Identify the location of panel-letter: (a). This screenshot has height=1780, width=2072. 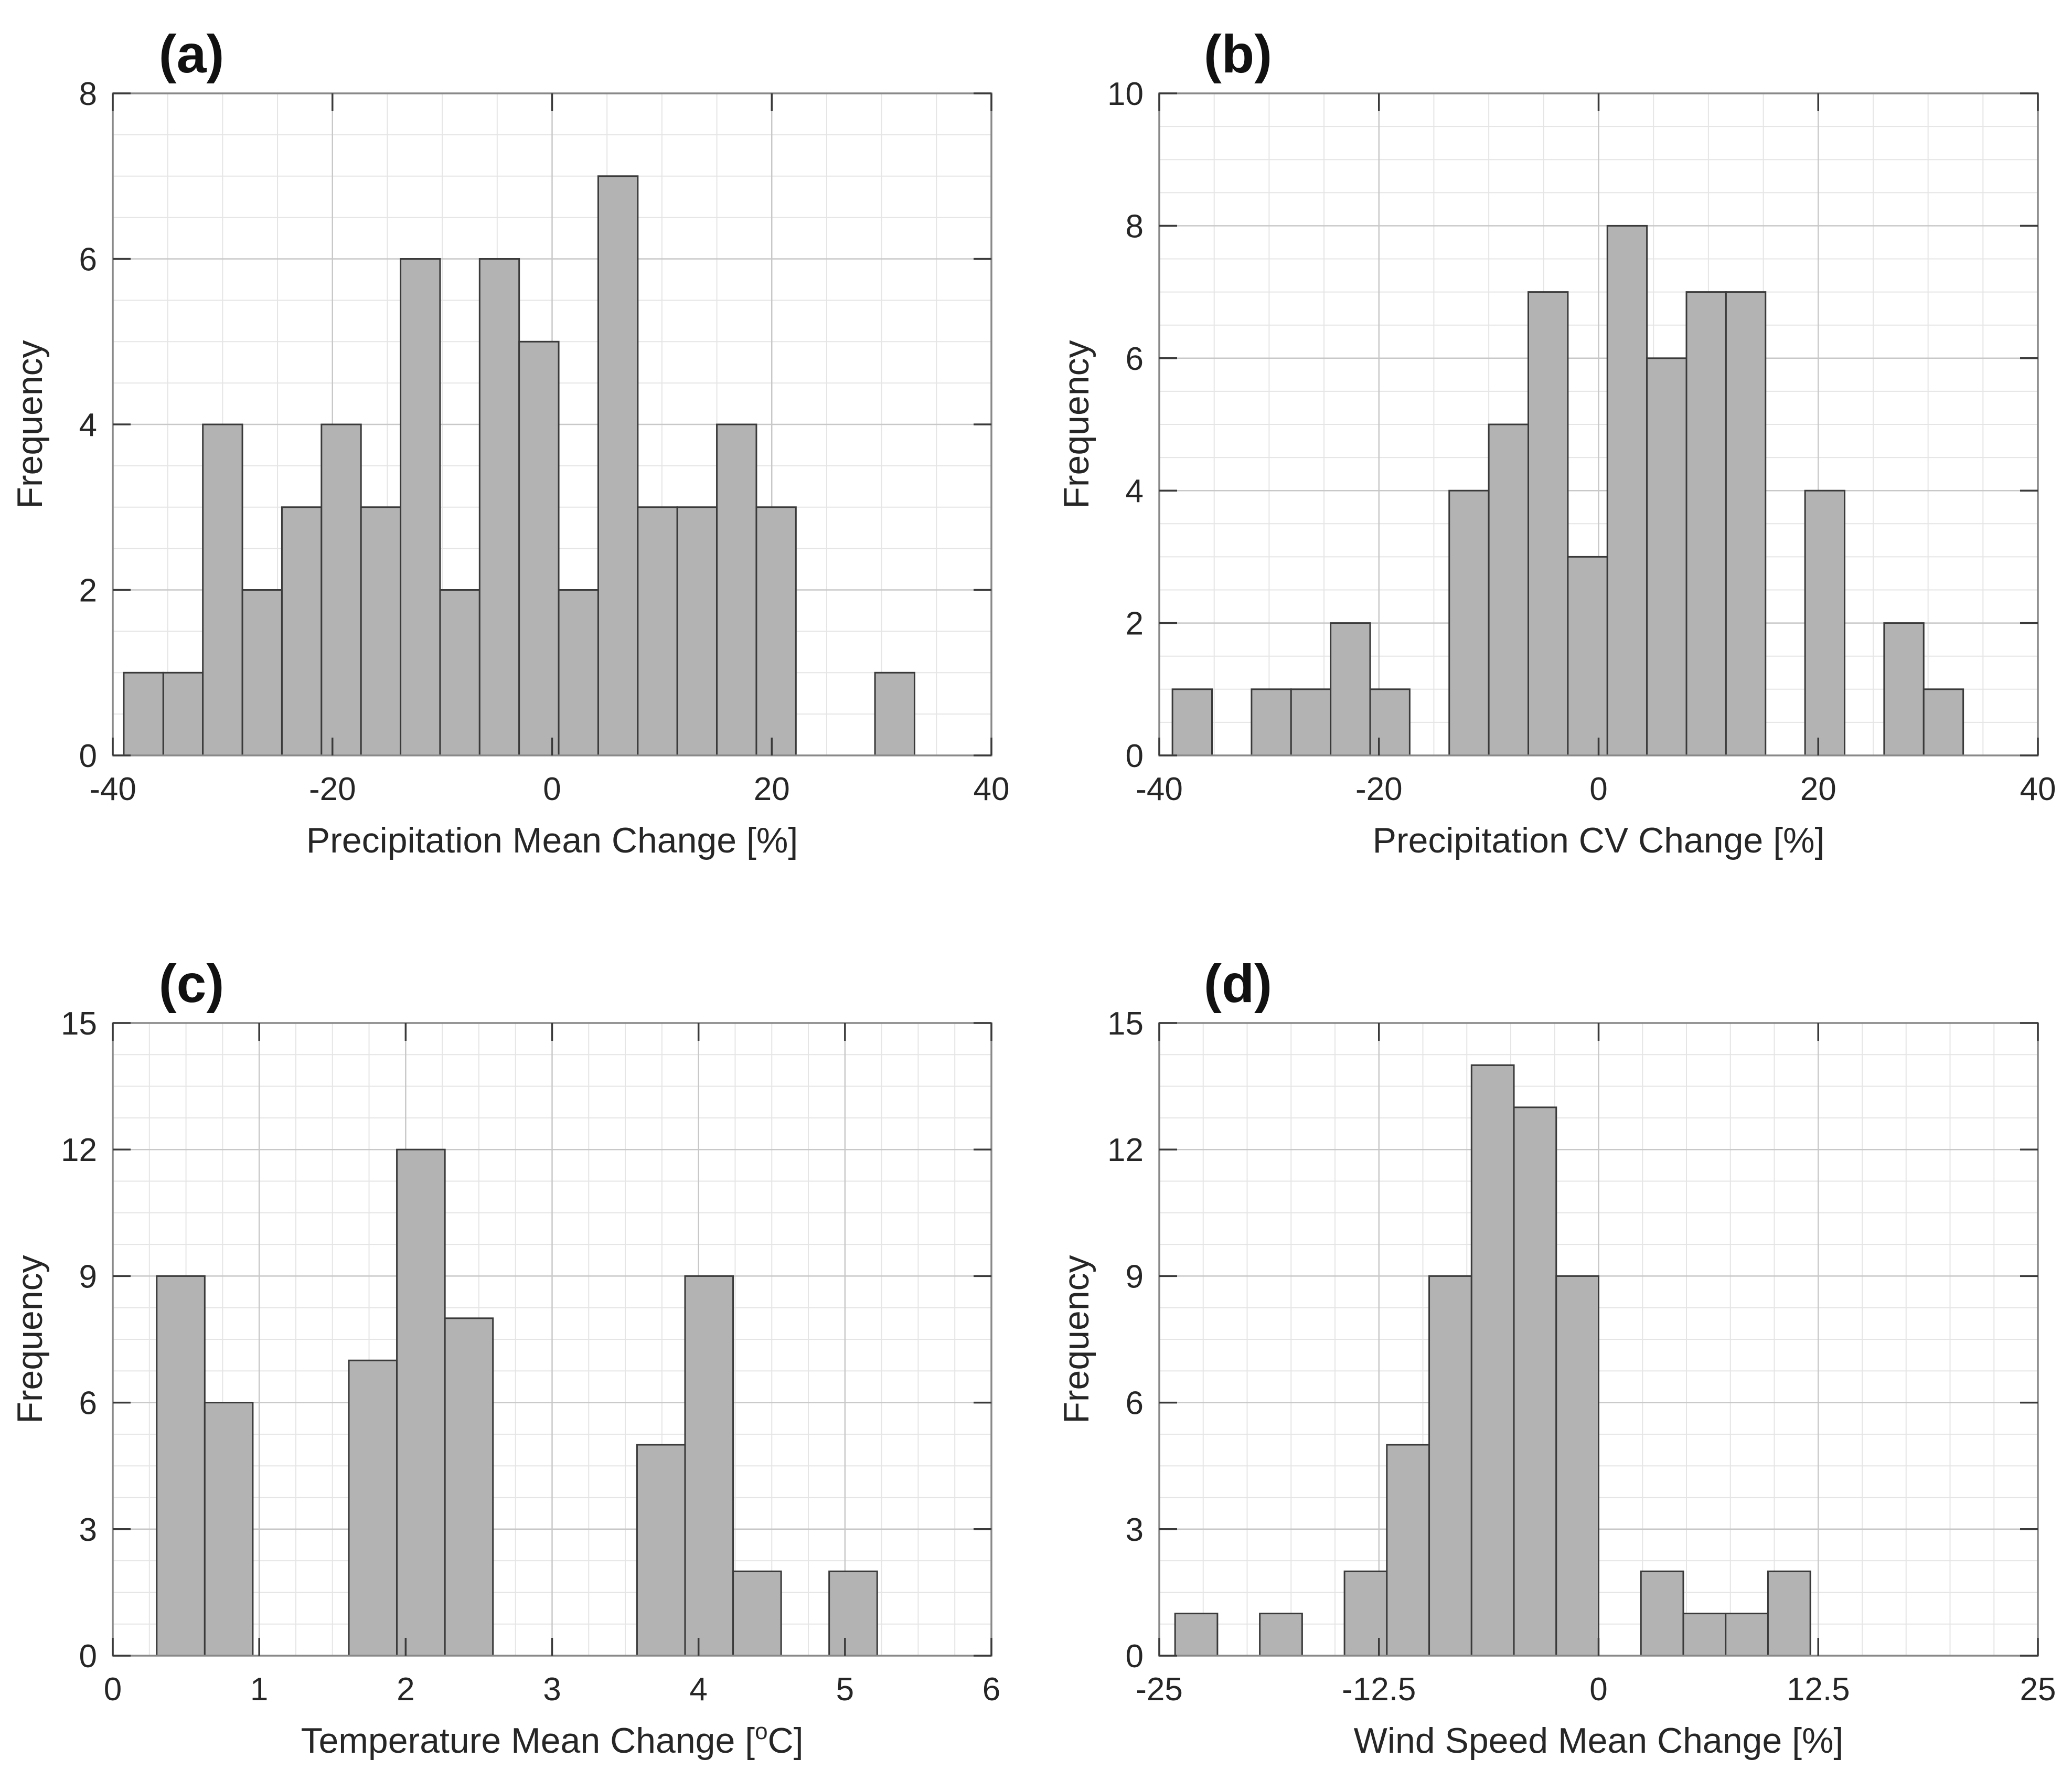
(192, 54).